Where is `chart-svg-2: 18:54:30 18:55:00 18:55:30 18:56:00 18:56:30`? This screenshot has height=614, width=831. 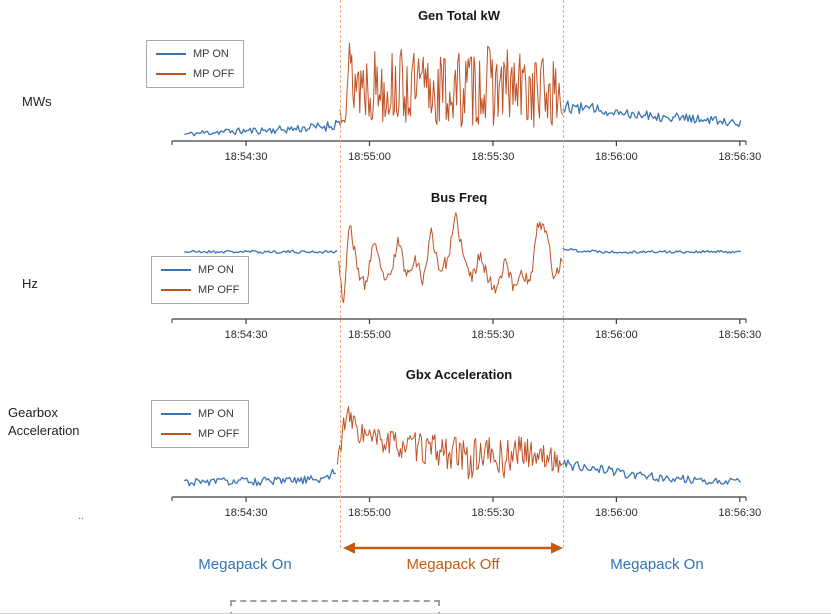
chart-svg-2: 18:54:30 18:55:00 18:55:30 18:56:00 18:56:30 is located at coordinates (466, 462).